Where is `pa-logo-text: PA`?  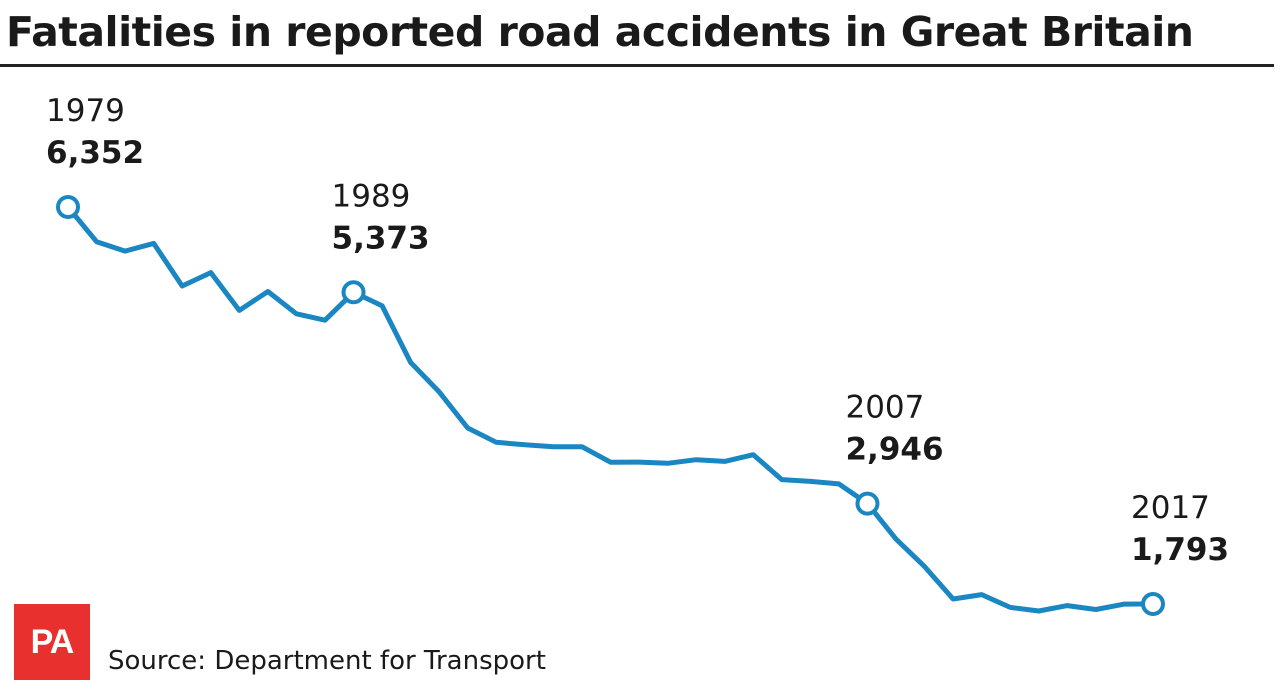
pa-logo-text: PA is located at coordinates (52, 641).